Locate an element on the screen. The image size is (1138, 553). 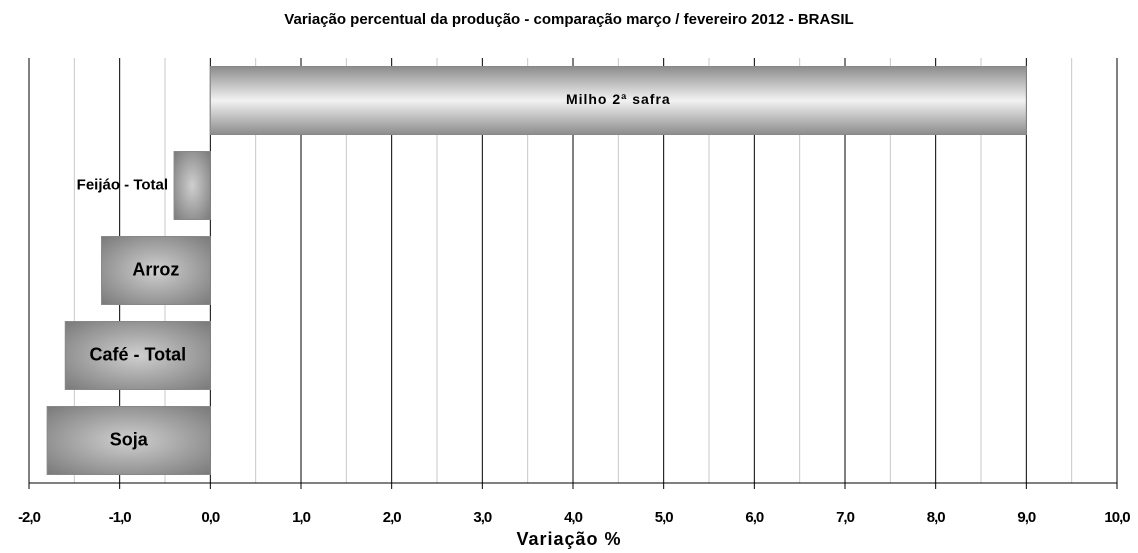
x-tick-label: 6,0 is located at coordinates (754, 517).